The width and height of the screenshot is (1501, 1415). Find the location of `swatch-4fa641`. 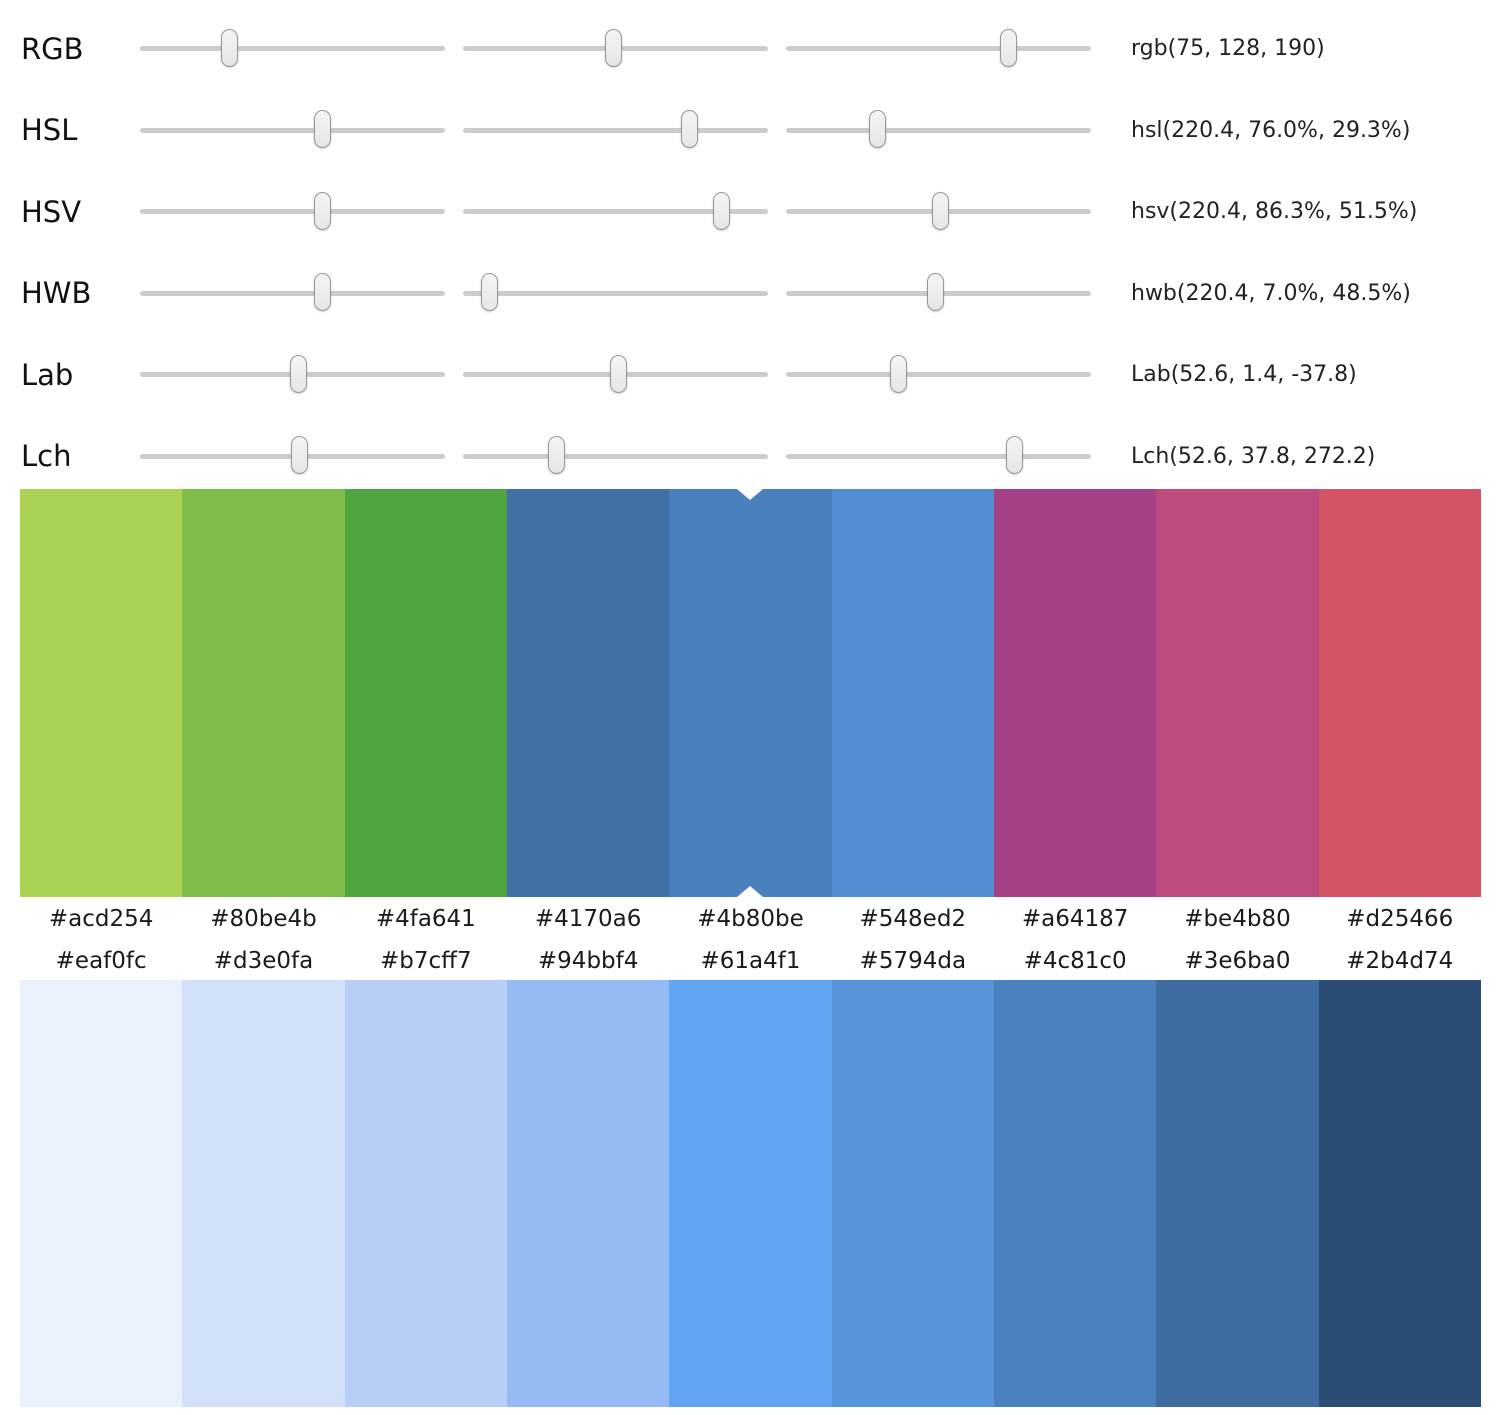

swatch-4fa641 is located at coordinates (425, 693).